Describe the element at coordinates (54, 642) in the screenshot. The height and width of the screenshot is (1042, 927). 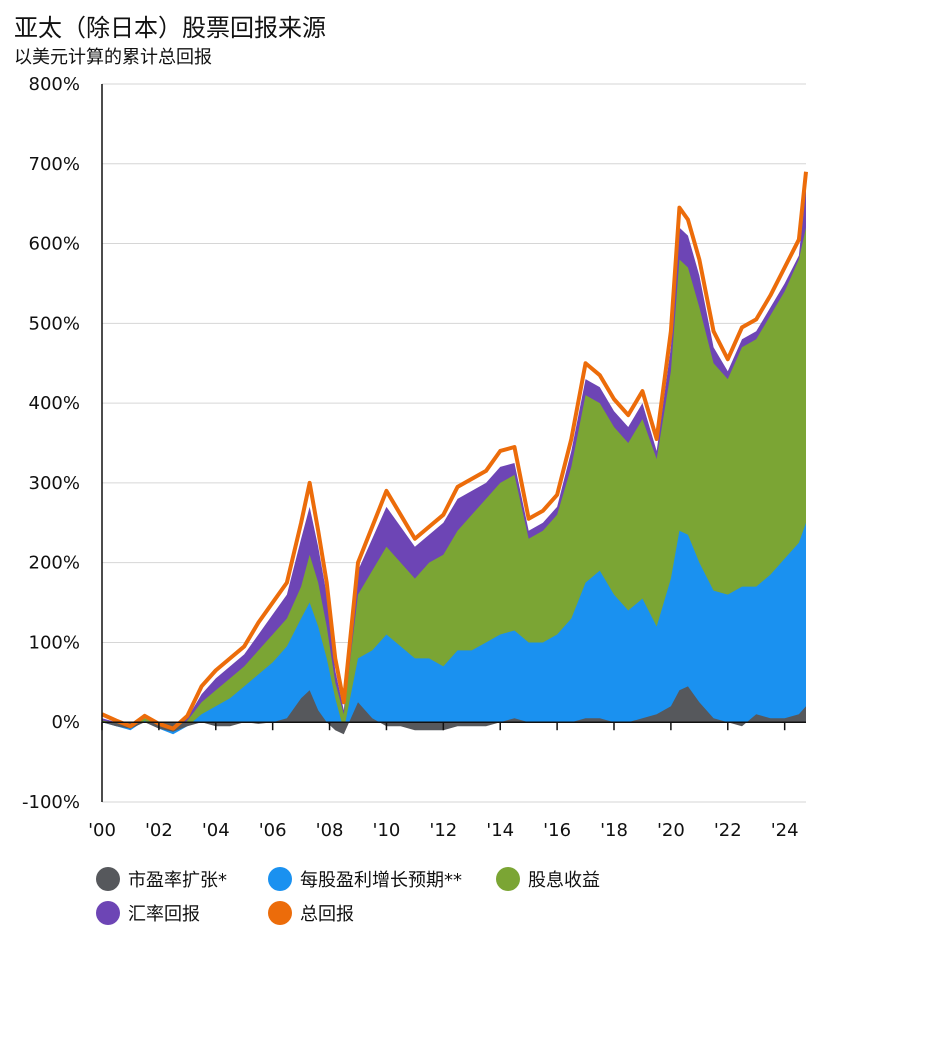
I see `y-tick-label: 100%` at that location.